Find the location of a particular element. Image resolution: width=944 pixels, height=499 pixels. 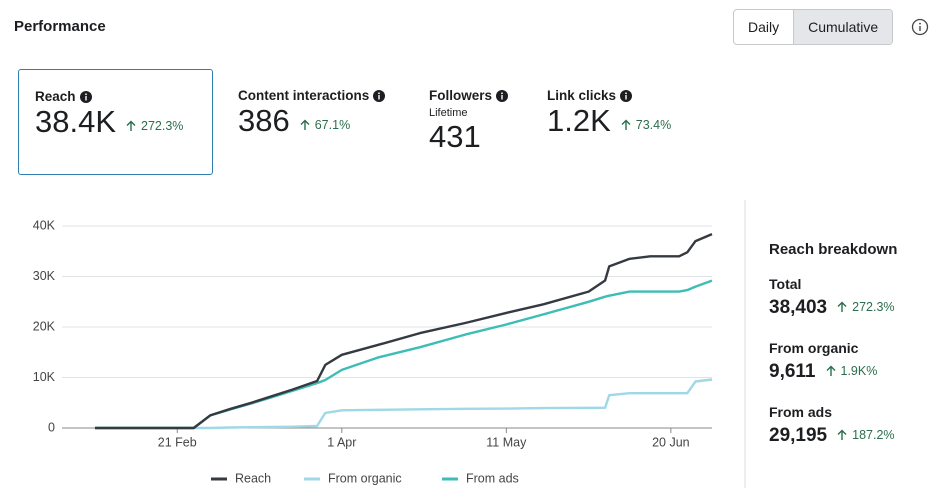

metric-label: Link clicks is located at coordinates (609, 95).